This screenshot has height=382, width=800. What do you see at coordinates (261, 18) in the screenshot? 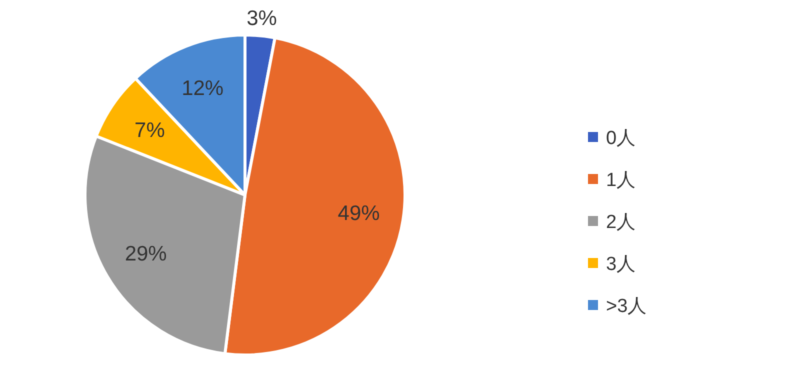
I see `data-label: 3%` at bounding box center [261, 18].